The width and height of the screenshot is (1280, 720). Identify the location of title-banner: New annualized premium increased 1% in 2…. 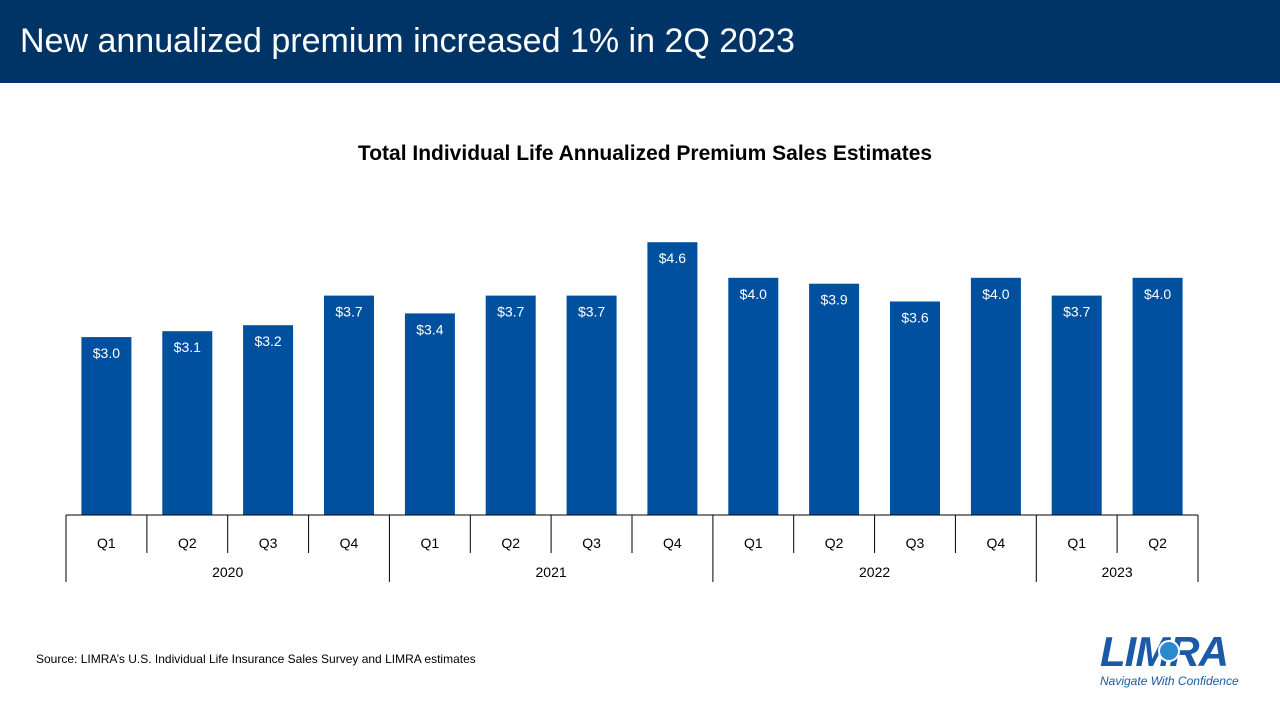
(640, 41).